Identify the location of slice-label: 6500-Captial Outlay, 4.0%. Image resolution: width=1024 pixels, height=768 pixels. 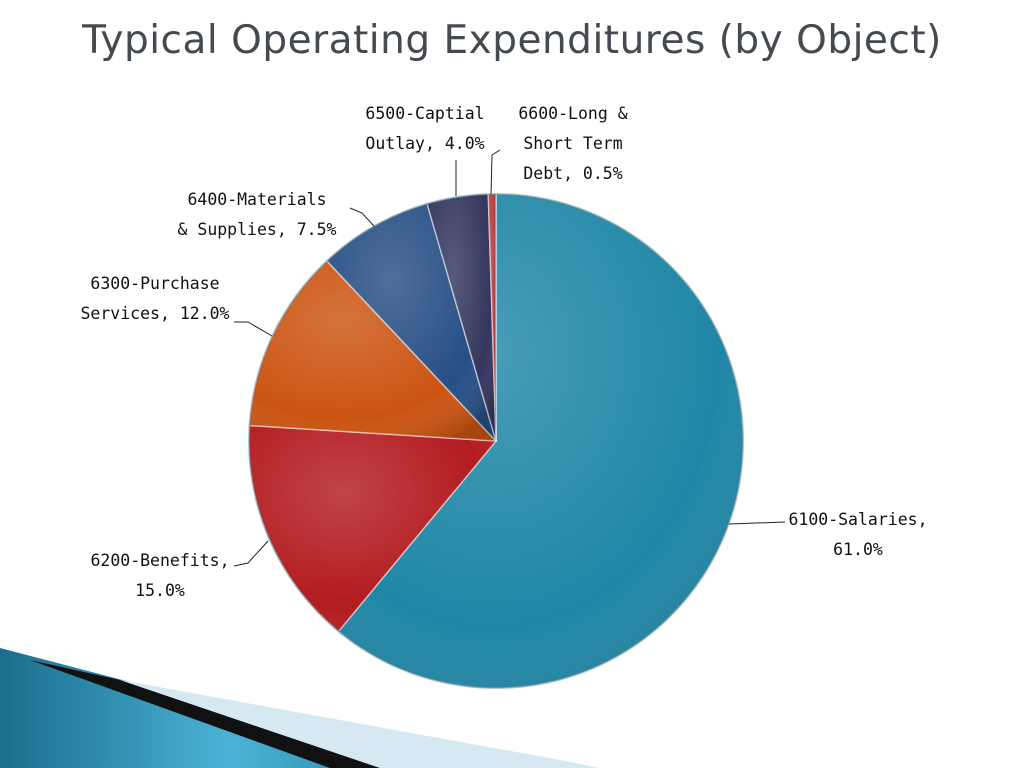
(425, 128).